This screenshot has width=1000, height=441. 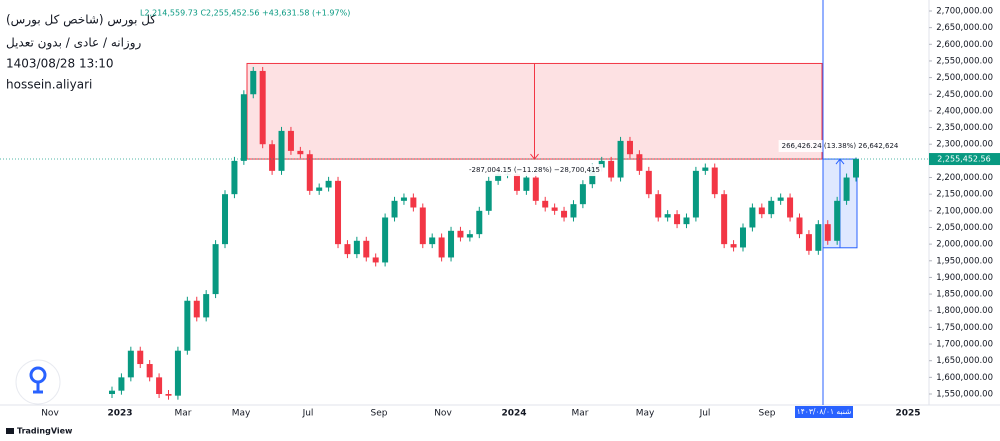 What do you see at coordinates (964, 28) in the screenshot?
I see `y-tick-label: 2,650,000.00` at bounding box center [964, 28].